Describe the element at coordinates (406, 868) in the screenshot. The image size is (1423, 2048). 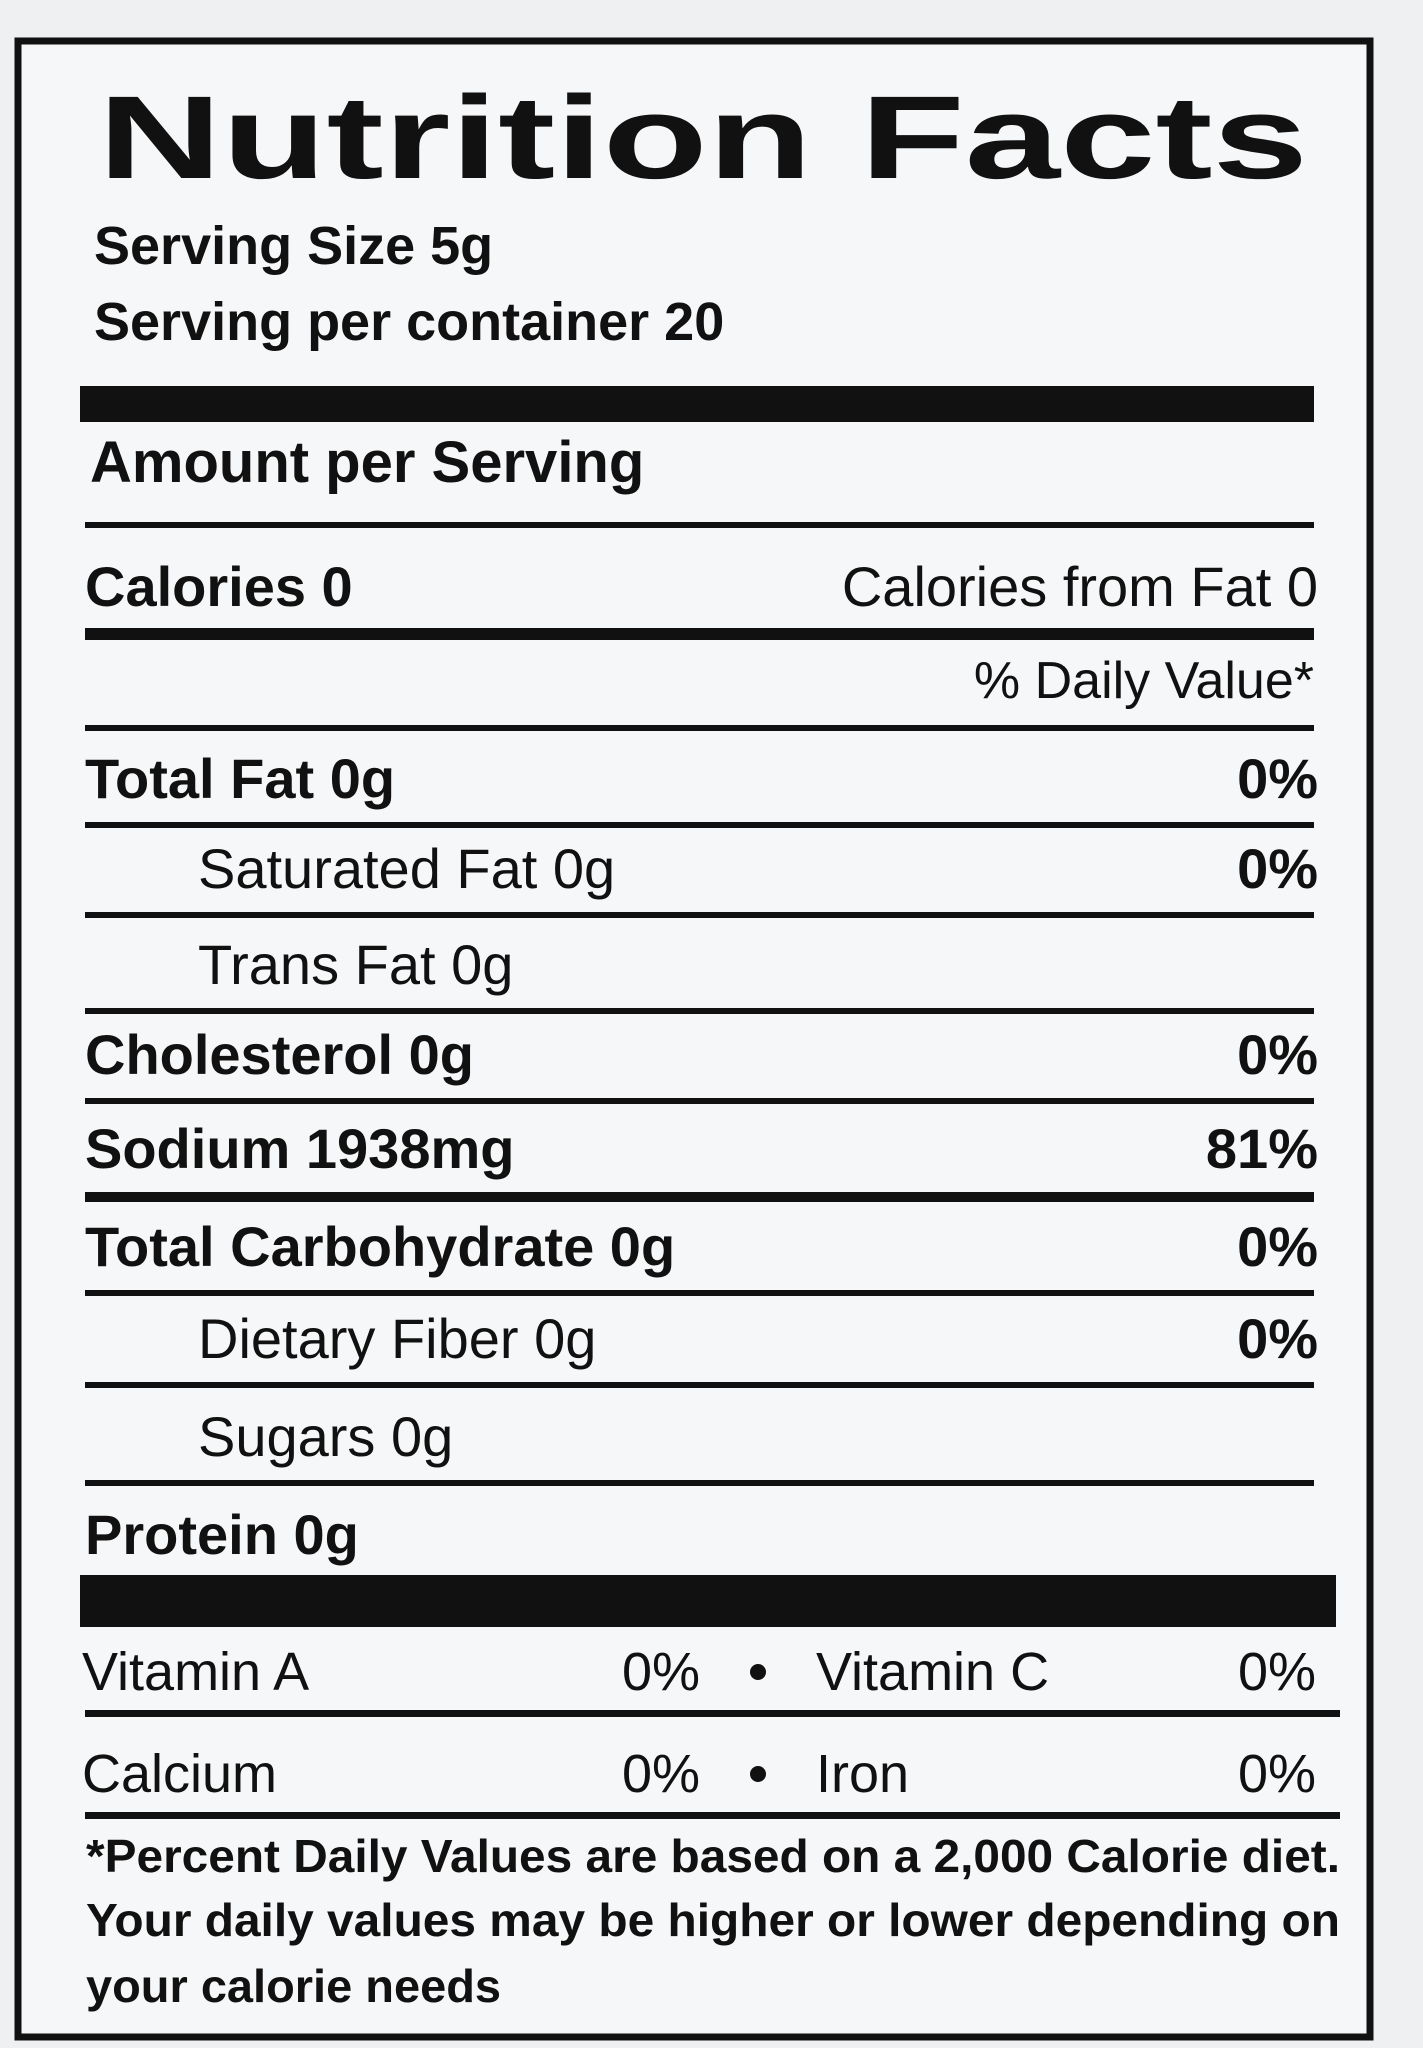
I see `nutrient-label: Saturated Fat 0g` at that location.